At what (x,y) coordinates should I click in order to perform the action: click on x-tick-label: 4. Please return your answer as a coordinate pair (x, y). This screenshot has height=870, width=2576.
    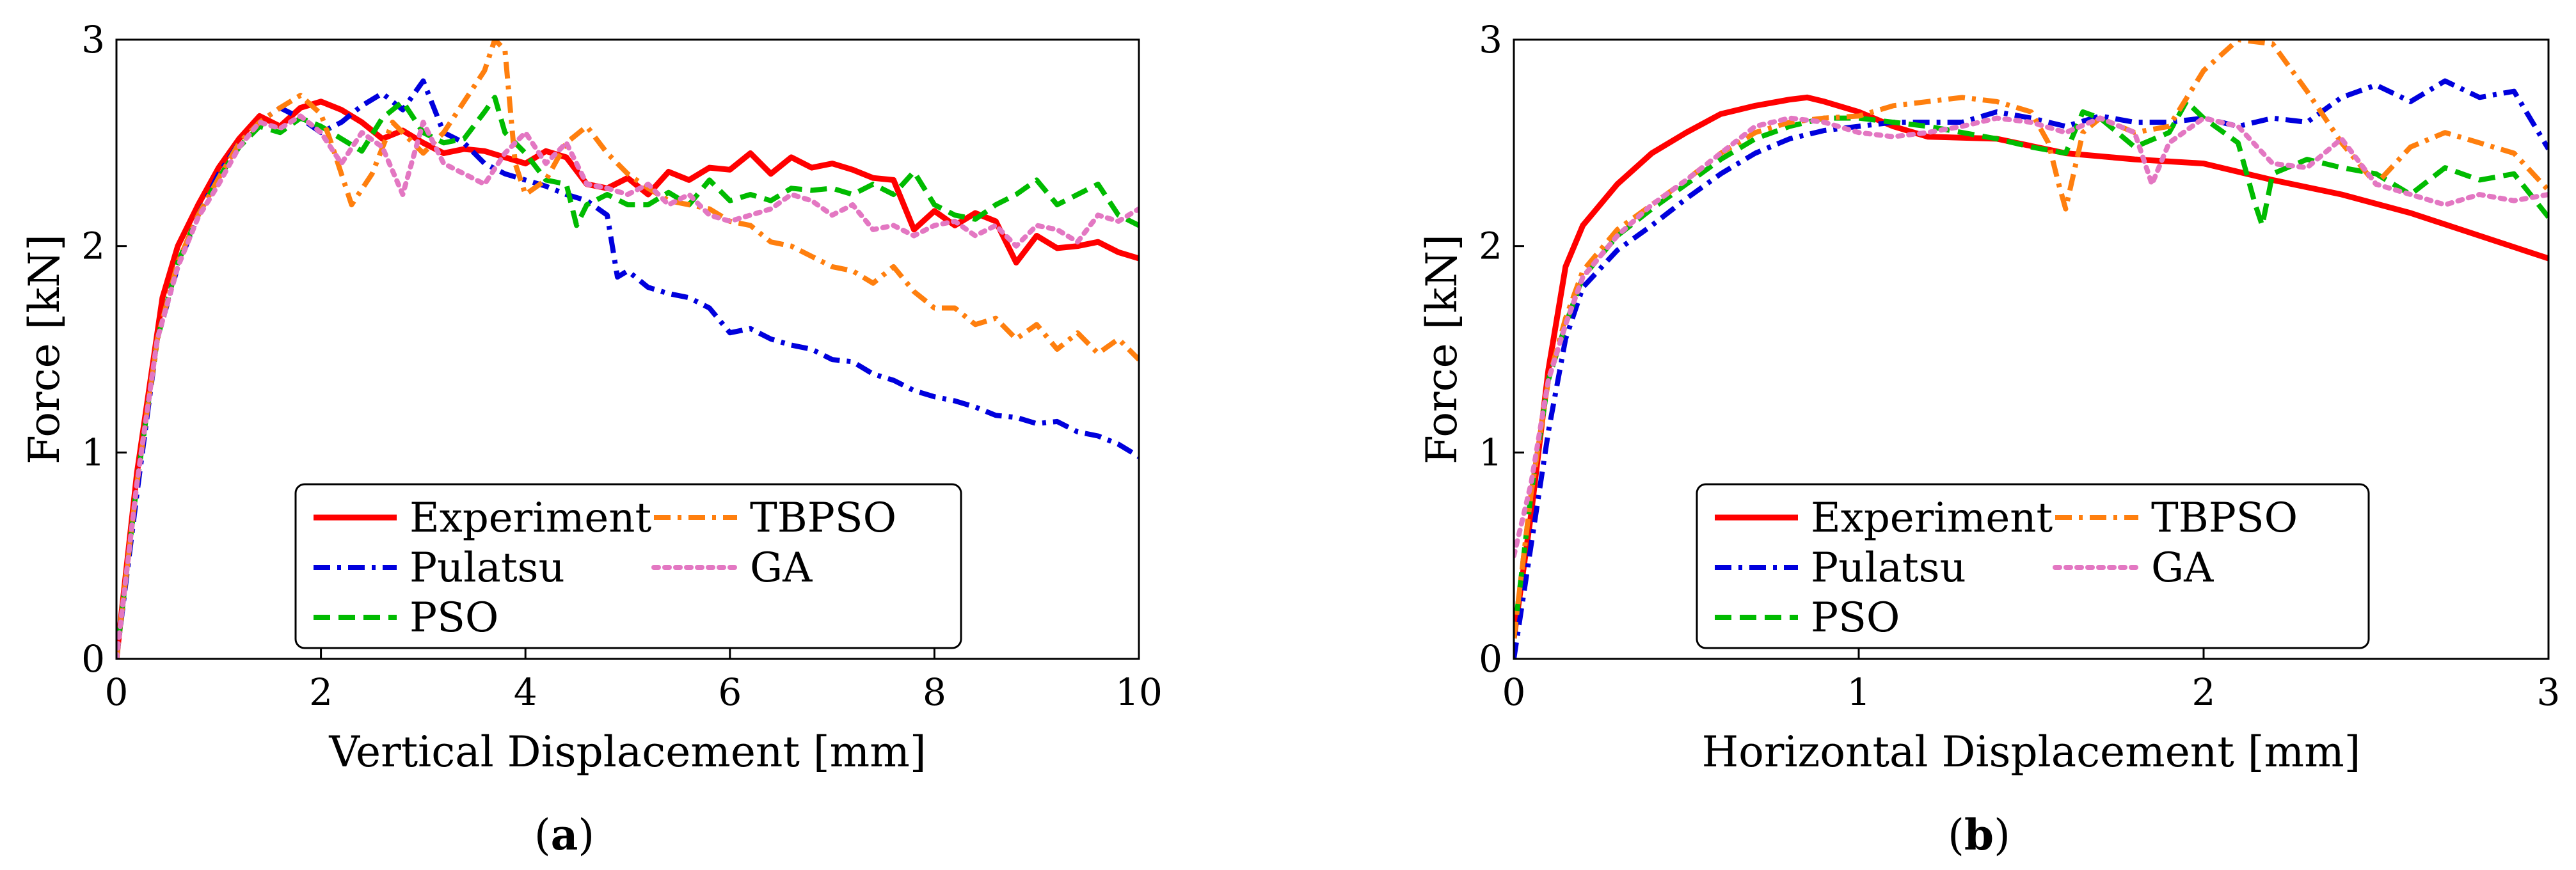
    Looking at the image, I should click on (525, 692).